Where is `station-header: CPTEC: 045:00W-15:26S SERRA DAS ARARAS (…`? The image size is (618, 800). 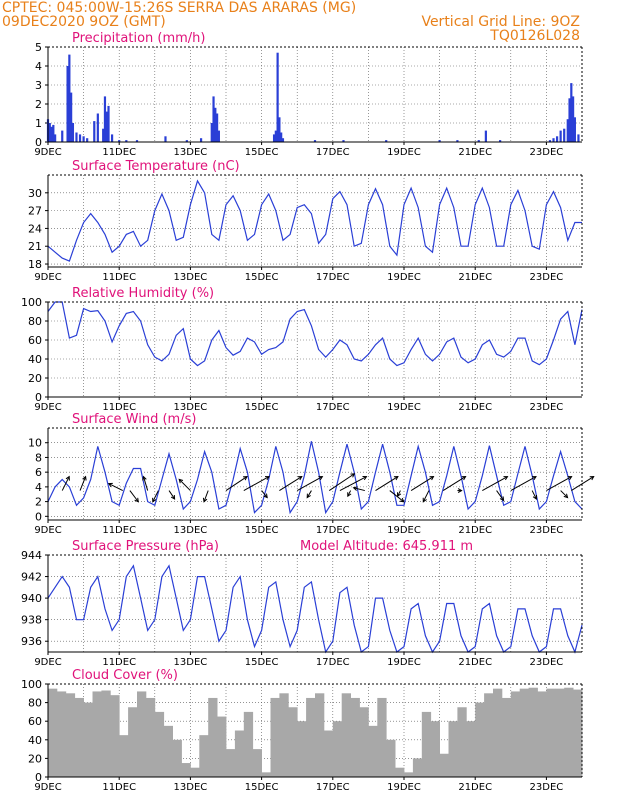
station-header: CPTEC: 045:00W-15:26S SERRA DAS ARARAS (… is located at coordinates (179, 8).